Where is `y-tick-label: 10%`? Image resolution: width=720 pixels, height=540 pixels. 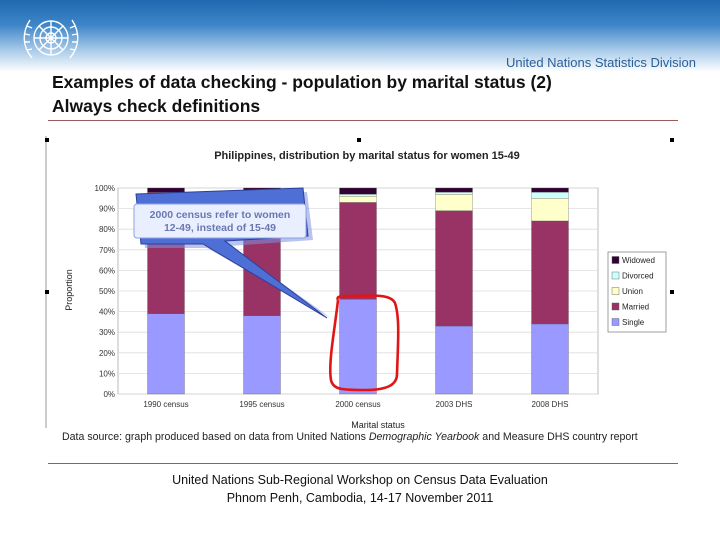 y-tick-label: 10% is located at coordinates (107, 373).